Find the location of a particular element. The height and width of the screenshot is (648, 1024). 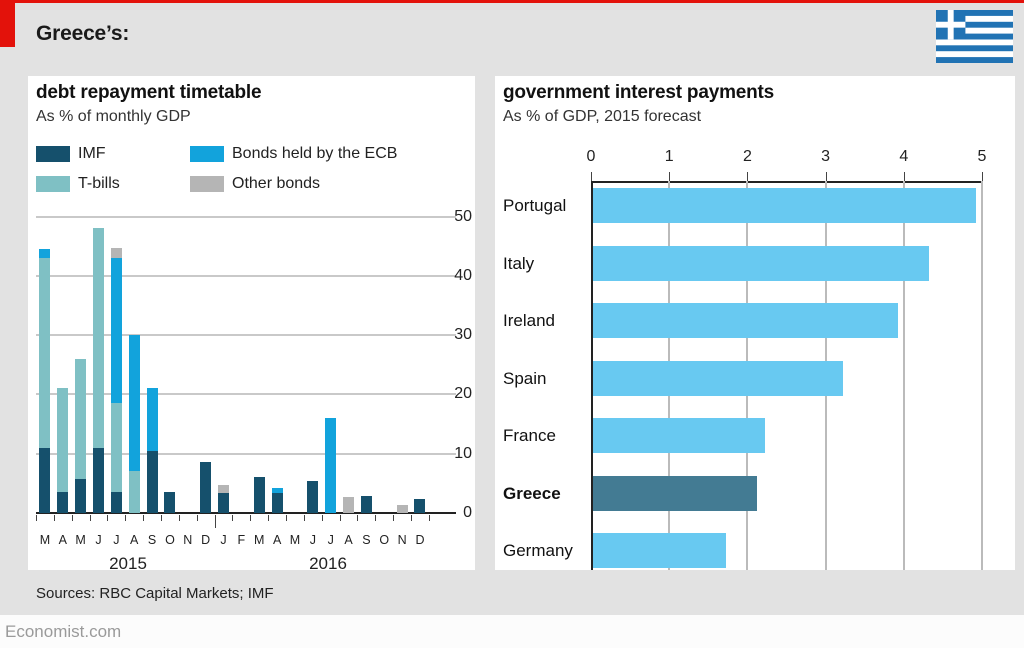

top-axis-line is located at coordinates (787, 182).